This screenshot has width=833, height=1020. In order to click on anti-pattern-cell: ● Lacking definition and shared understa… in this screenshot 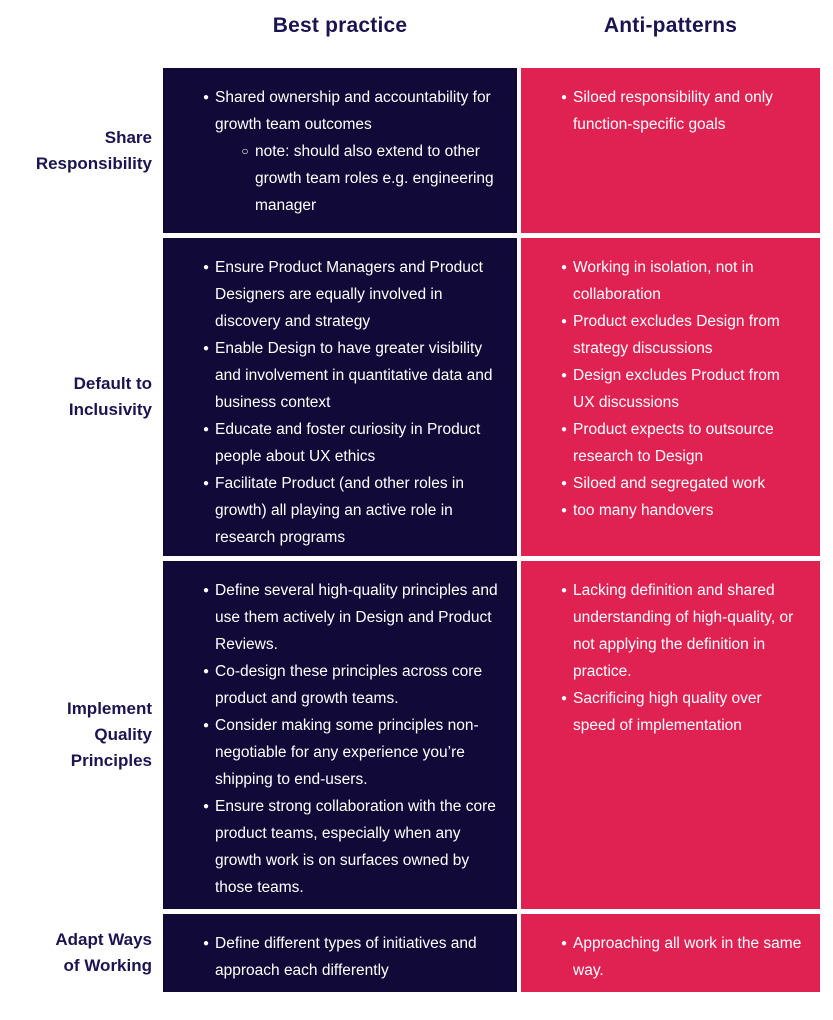, I will do `click(670, 735)`.